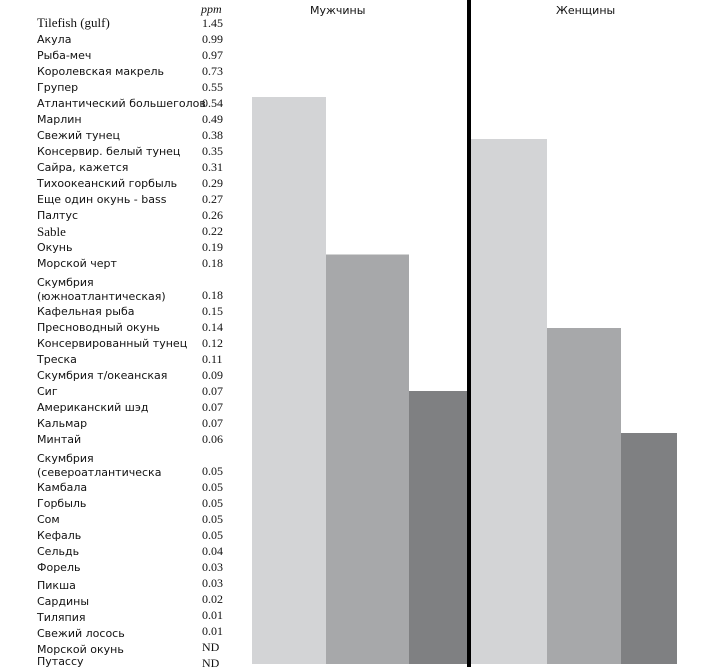 The height and width of the screenshot is (670, 701). I want to click on fish-ppm-value: 0.12, so click(212, 343).